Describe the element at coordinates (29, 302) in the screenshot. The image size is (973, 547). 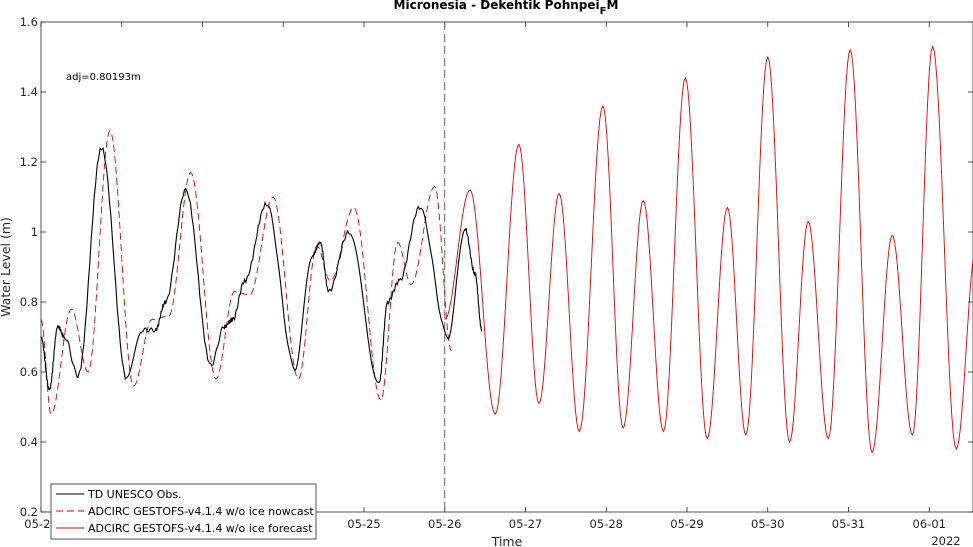
I see `y-tick-label: 0.8` at that location.